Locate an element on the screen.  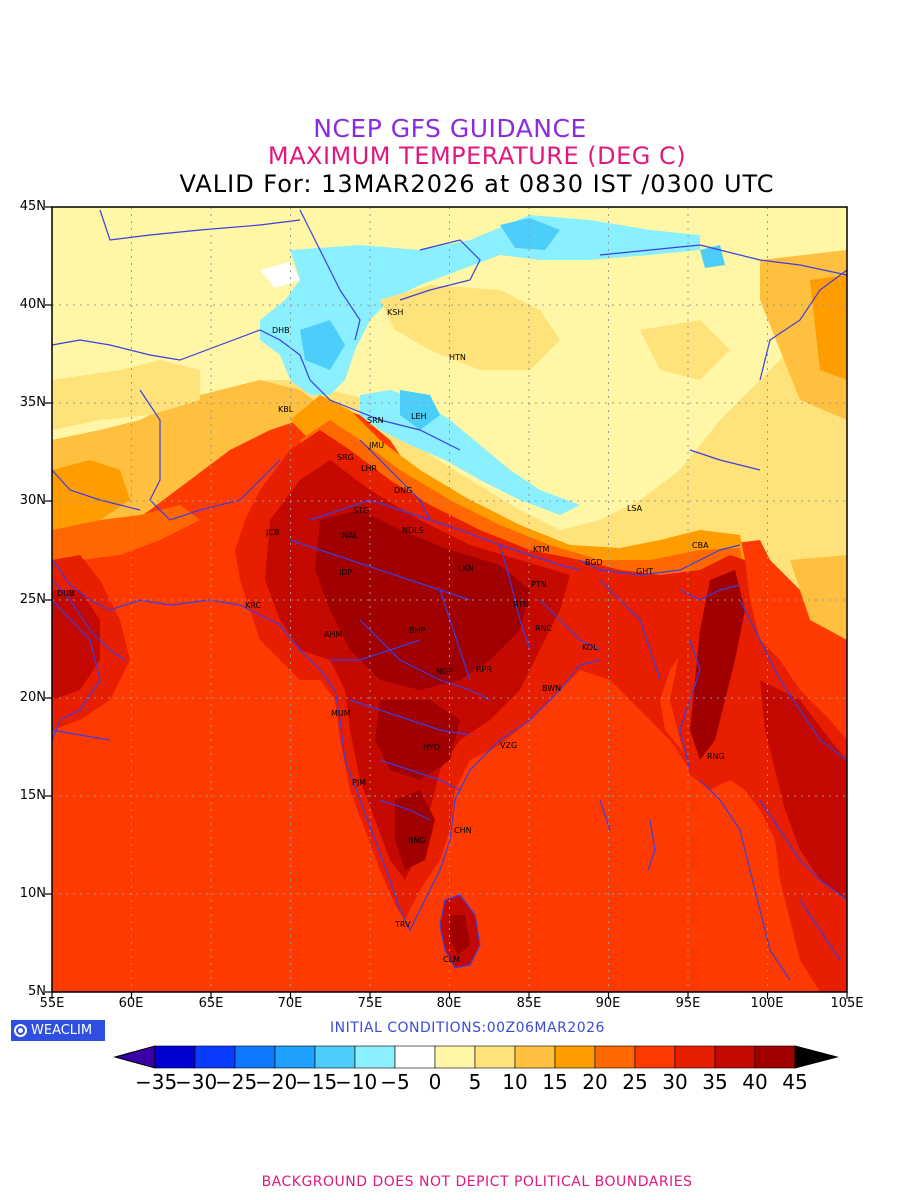
city-label: CHN is located at coordinates (463, 830).